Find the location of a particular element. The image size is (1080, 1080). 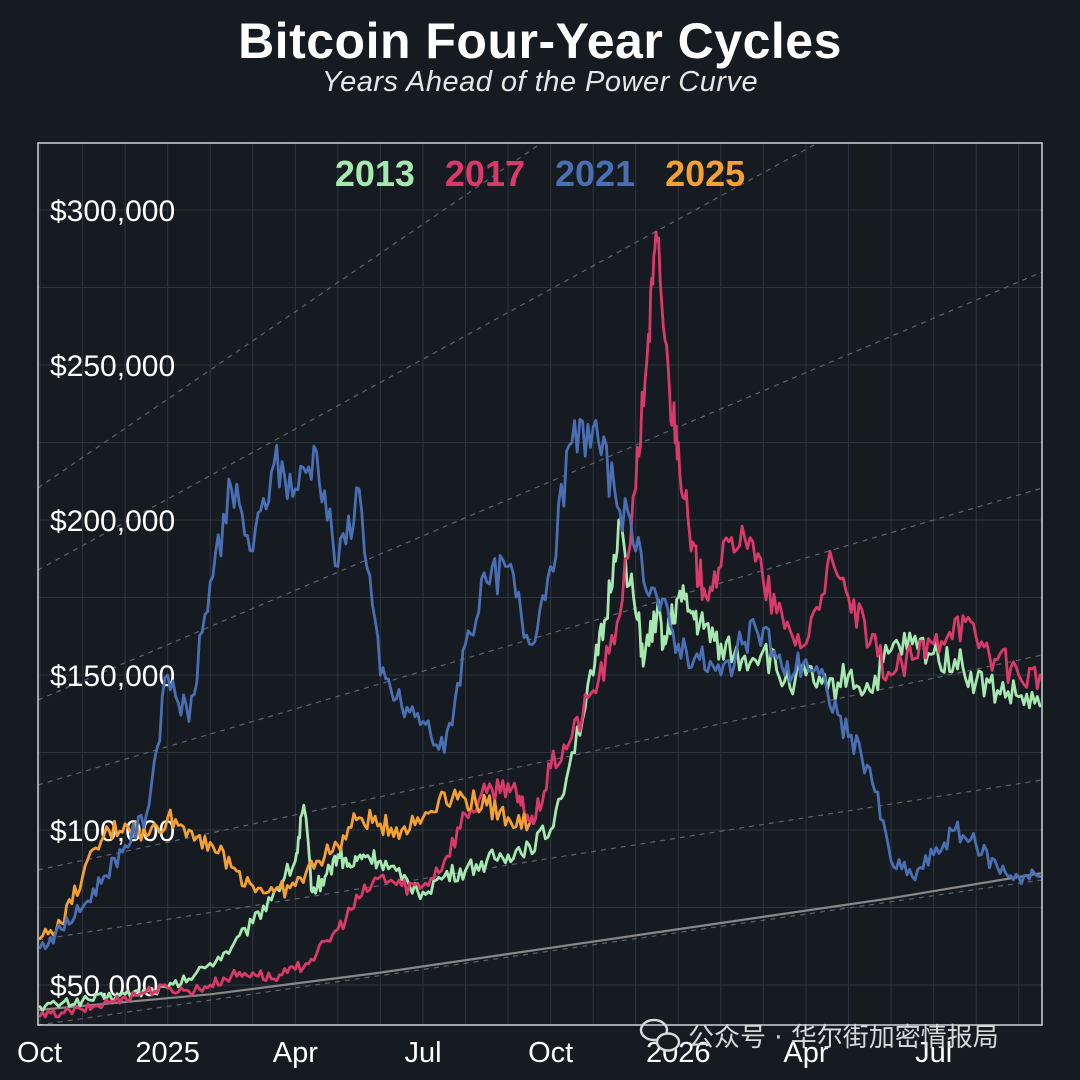

legend-entry-2017: 2017 is located at coordinates (485, 173).